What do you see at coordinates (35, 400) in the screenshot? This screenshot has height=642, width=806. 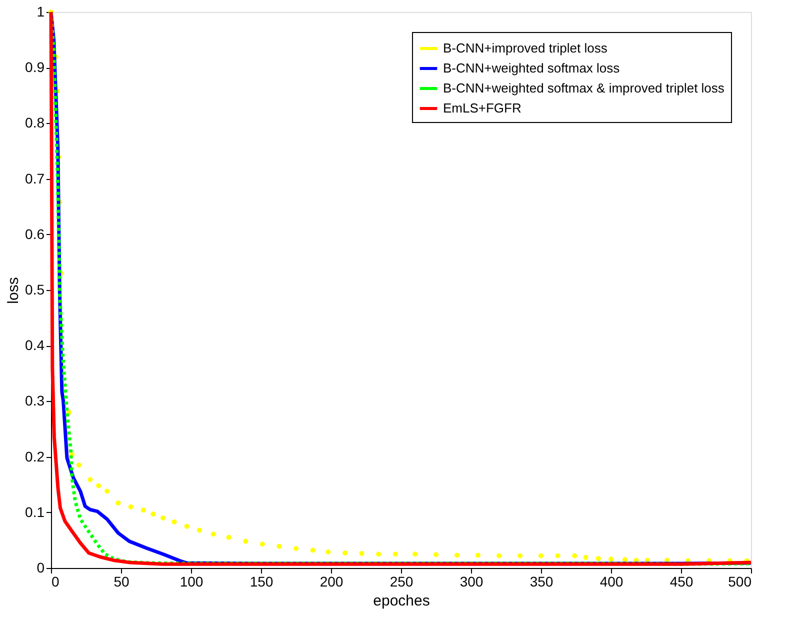 I see `y-tick-label: 0.3` at bounding box center [35, 400].